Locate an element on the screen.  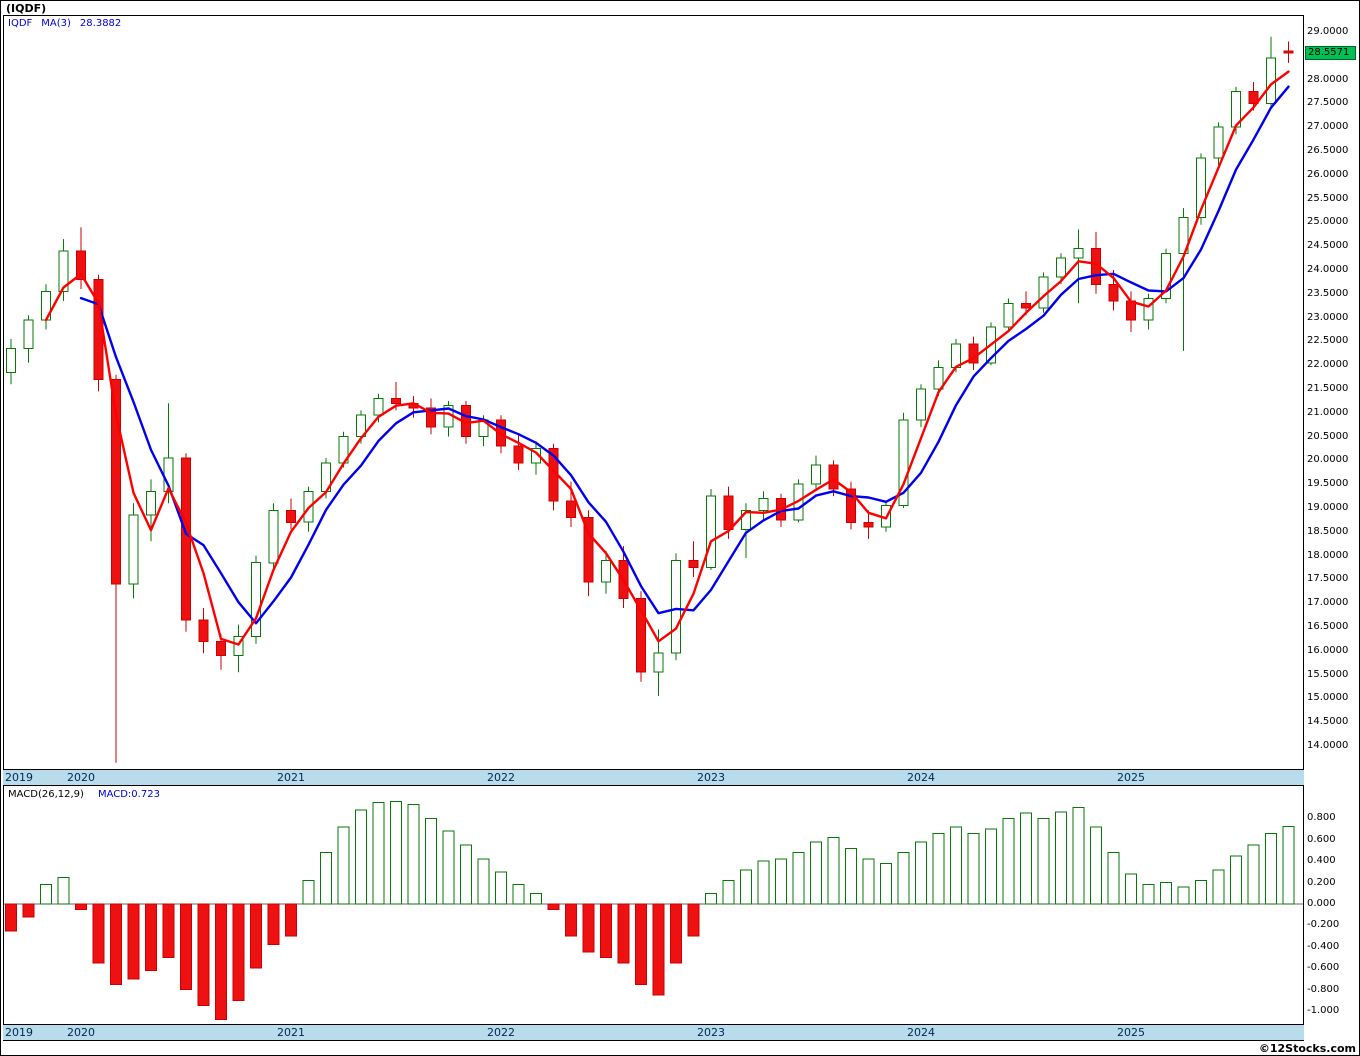
ma-period-label: MA(3) is located at coordinates (56, 23).